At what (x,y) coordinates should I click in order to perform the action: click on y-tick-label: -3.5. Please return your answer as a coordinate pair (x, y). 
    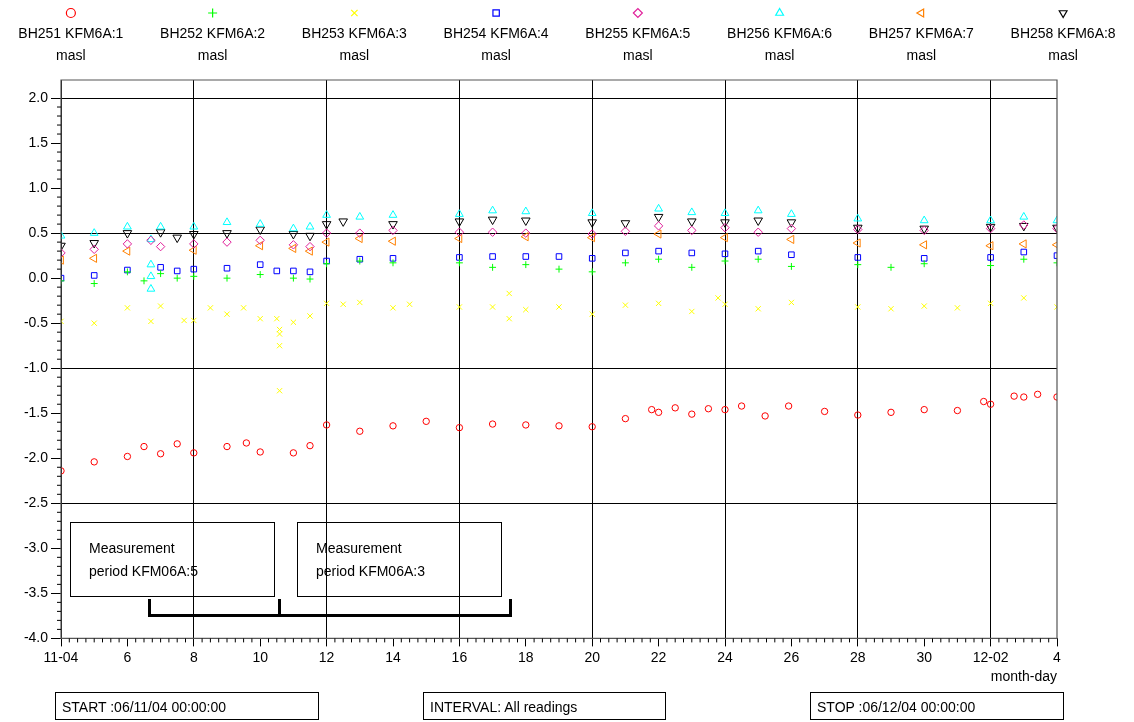
    Looking at the image, I should click on (36, 592).